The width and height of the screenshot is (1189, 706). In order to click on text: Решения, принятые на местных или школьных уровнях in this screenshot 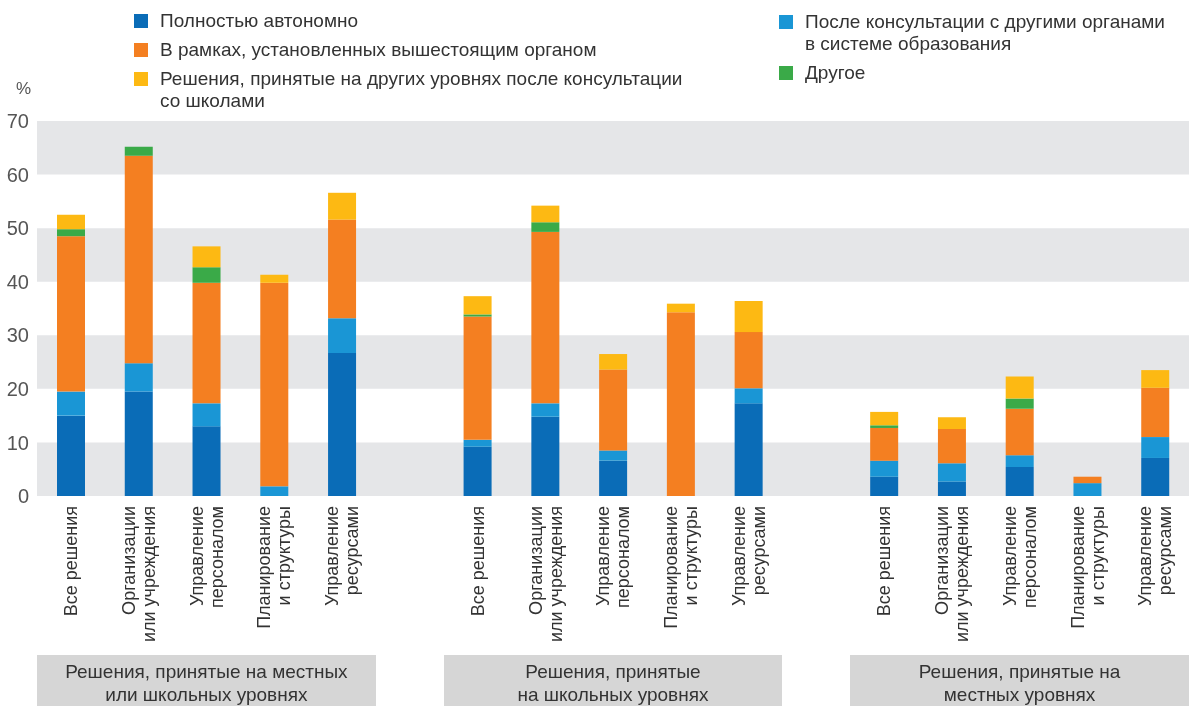, I will do `click(206, 683)`.